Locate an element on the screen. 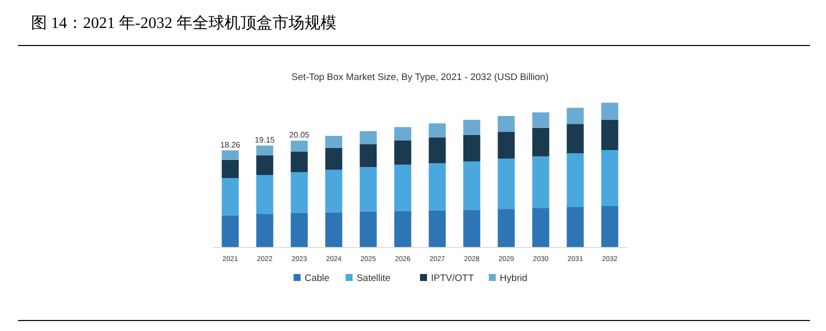  annotation: 20.05 is located at coordinates (299, 135).